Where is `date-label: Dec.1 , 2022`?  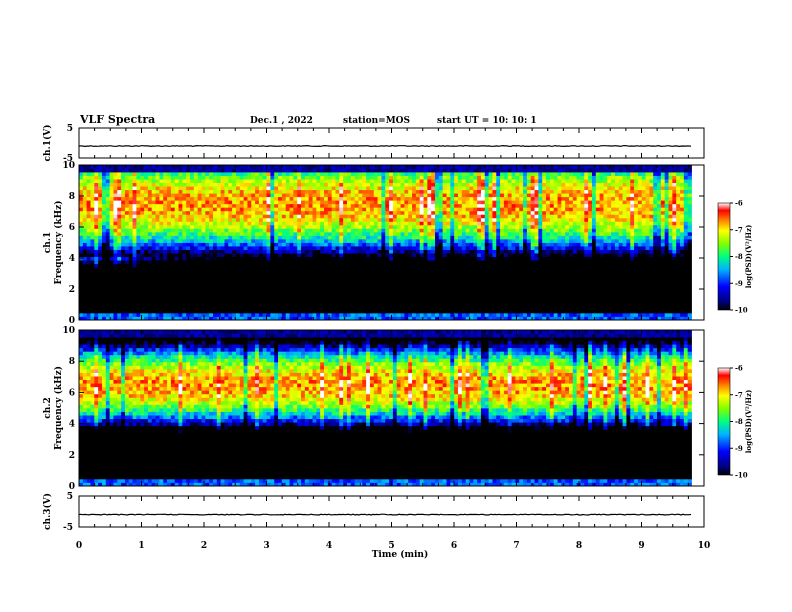
date-label: Dec.1 , 2022 is located at coordinates (281, 121).